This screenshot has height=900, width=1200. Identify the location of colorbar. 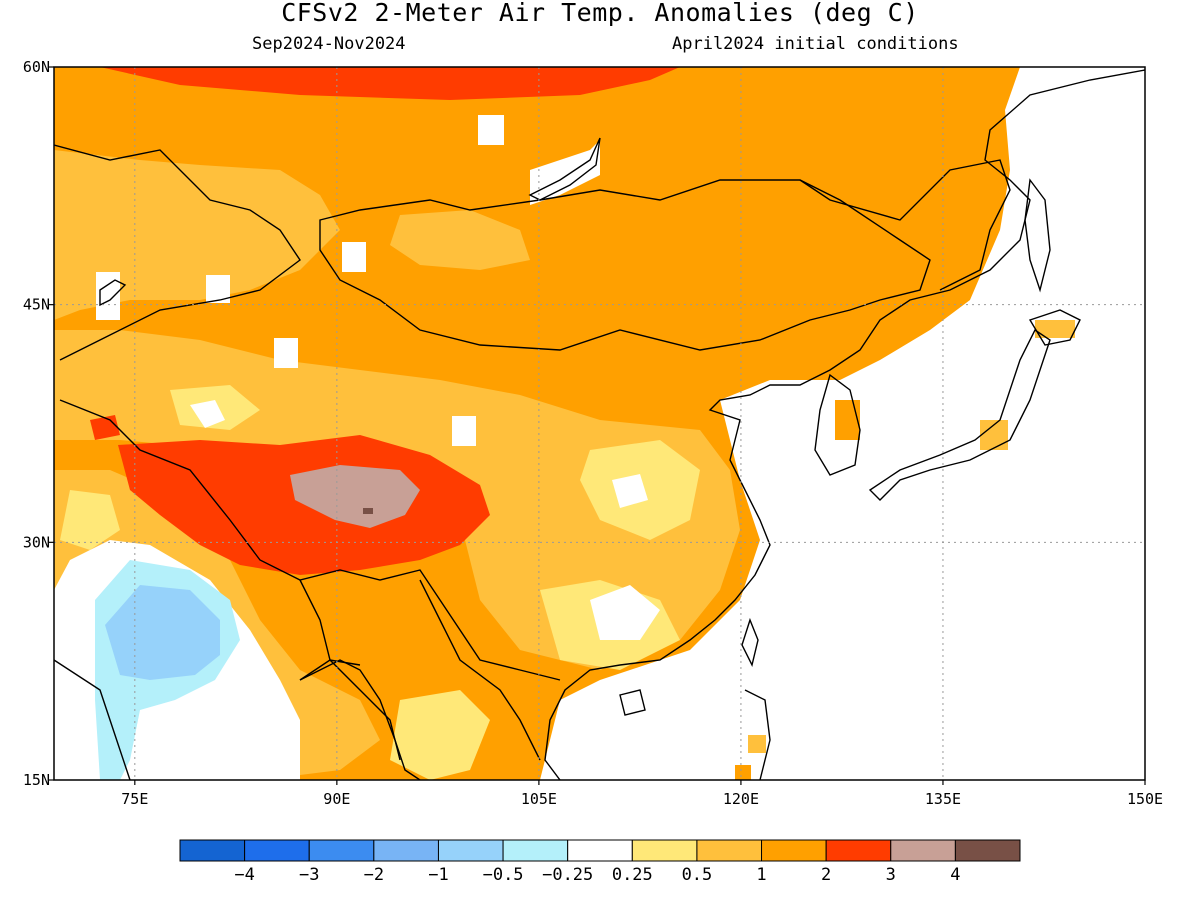
(600, 850).